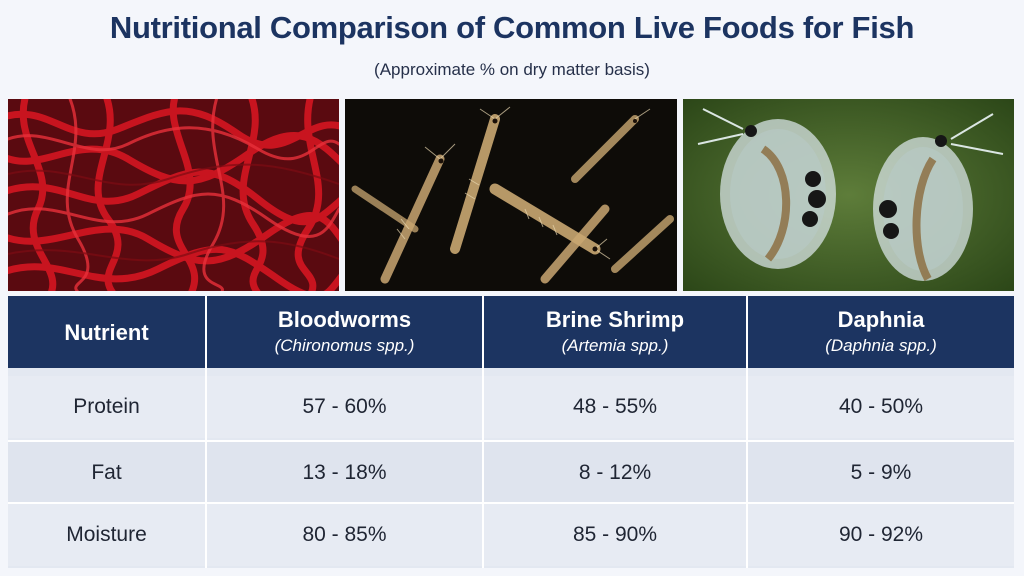  What do you see at coordinates (344, 473) in the screenshot?
I see `row-fat-bloodworms: 13 - 18%` at bounding box center [344, 473].